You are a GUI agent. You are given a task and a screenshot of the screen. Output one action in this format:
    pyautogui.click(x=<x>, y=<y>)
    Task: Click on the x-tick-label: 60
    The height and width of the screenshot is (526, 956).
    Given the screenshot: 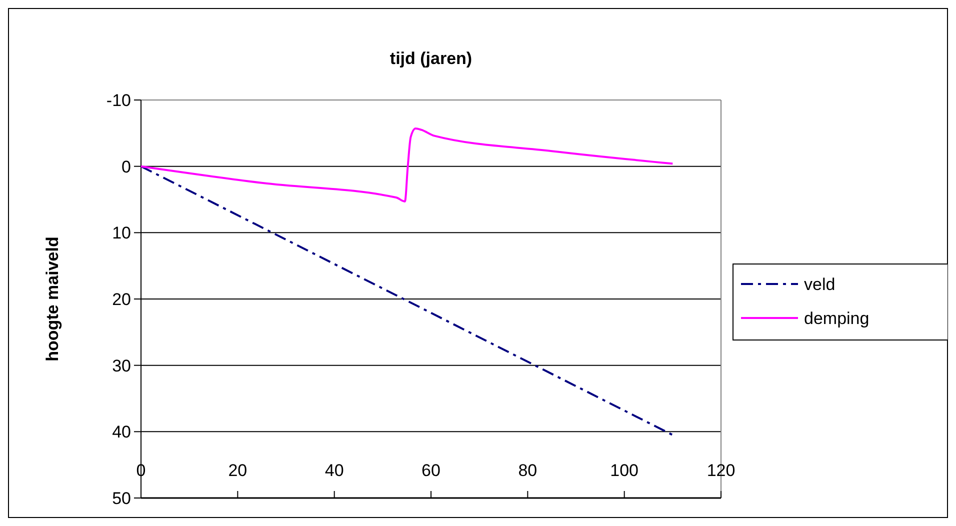 What is the action you would take?
    pyautogui.click(x=431, y=470)
    